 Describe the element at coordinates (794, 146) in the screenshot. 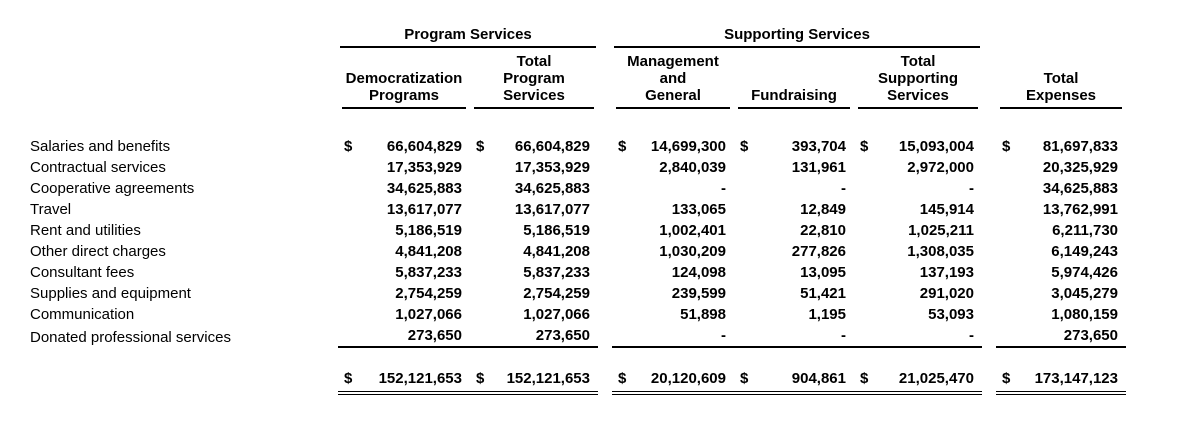

I see `amount-cell: $393,704` at that location.